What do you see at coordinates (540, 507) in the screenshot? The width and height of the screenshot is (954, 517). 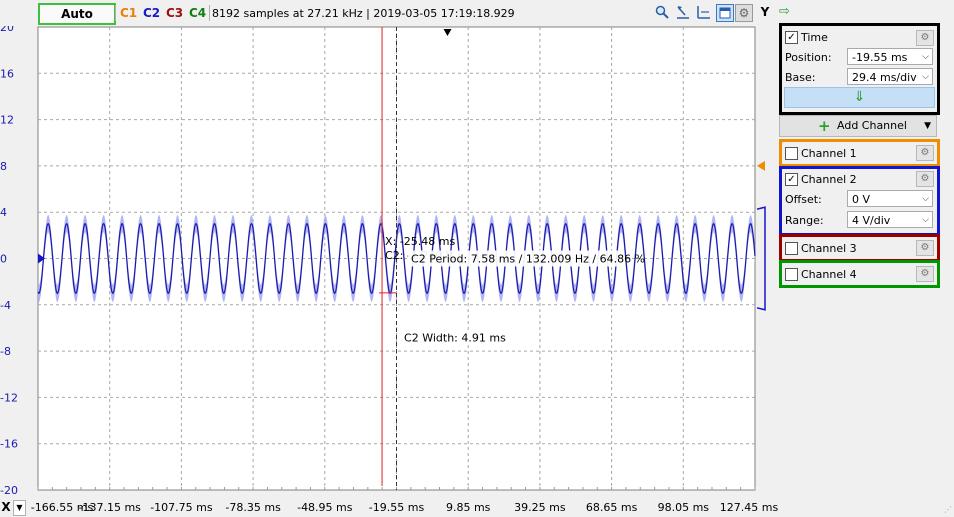 I see `x-tick-label: 39.25 ms` at bounding box center [540, 507].